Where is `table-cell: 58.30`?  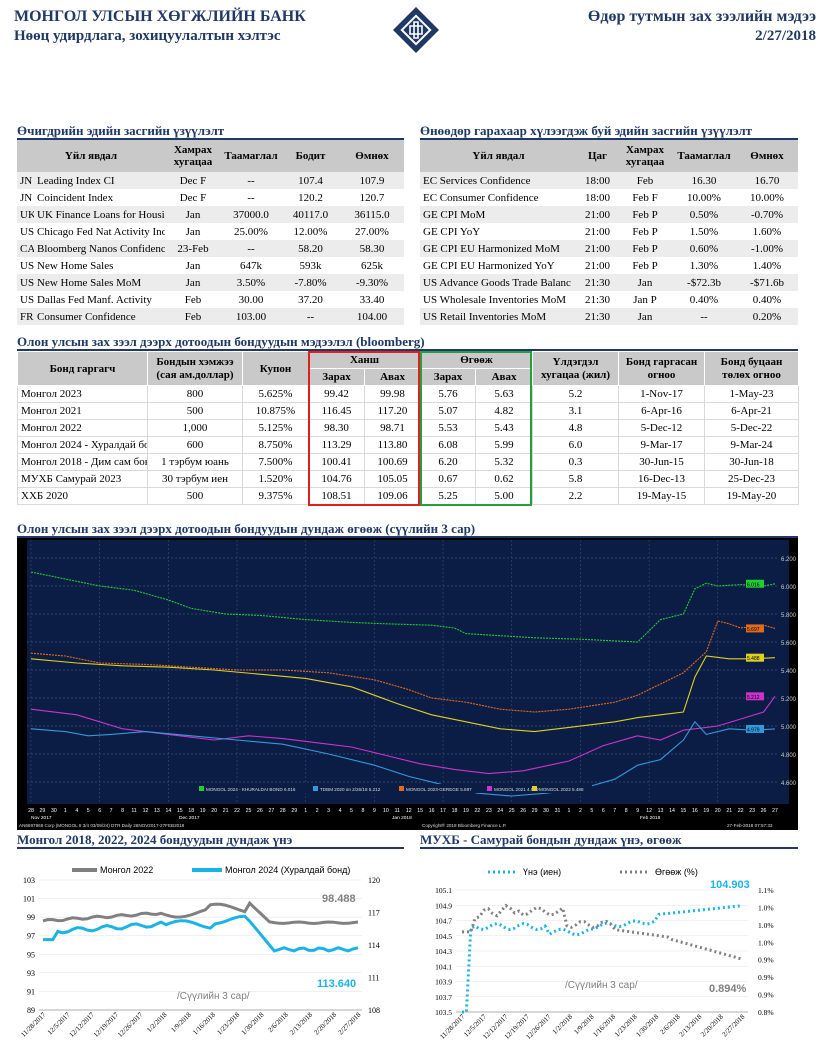
table-cell: 58.30 is located at coordinates (372, 248).